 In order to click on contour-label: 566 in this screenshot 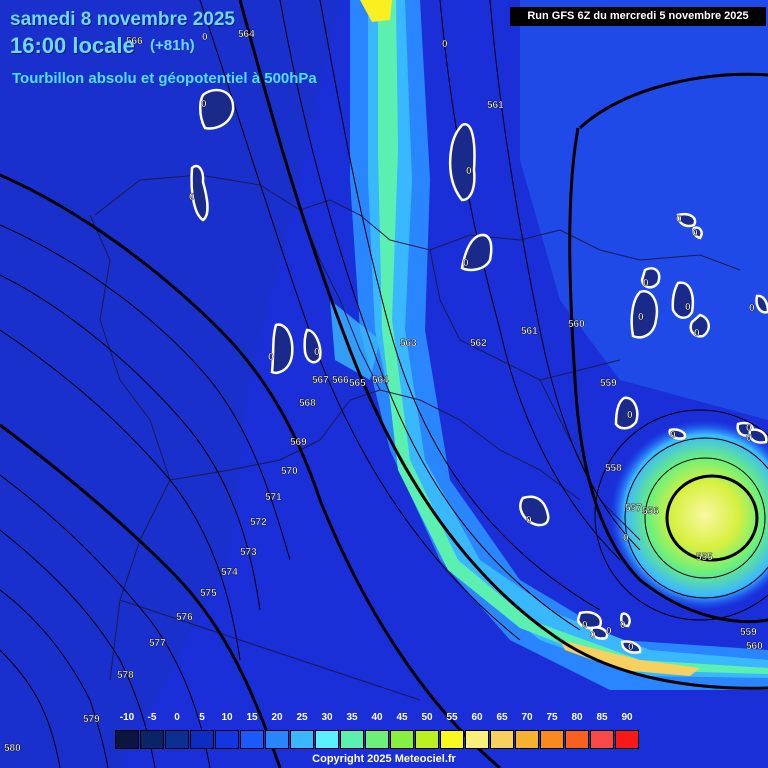, I will do `click(340, 380)`.